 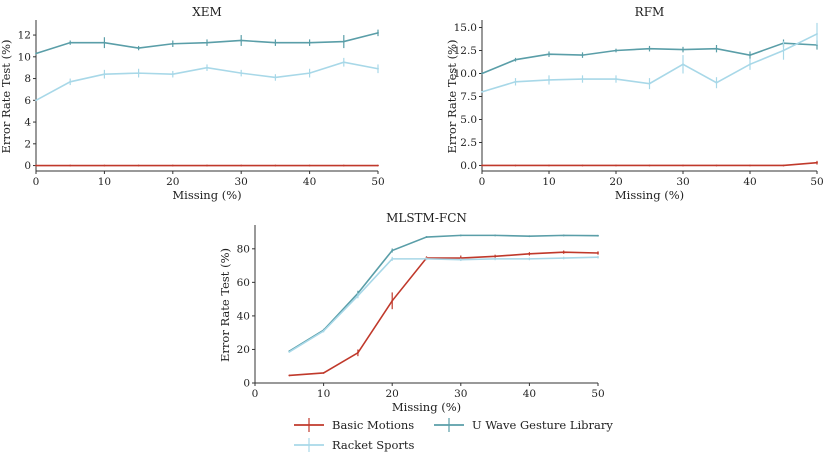 I want to click on legend-label-basic-motions: Basic Motions, so click(x=373, y=425).